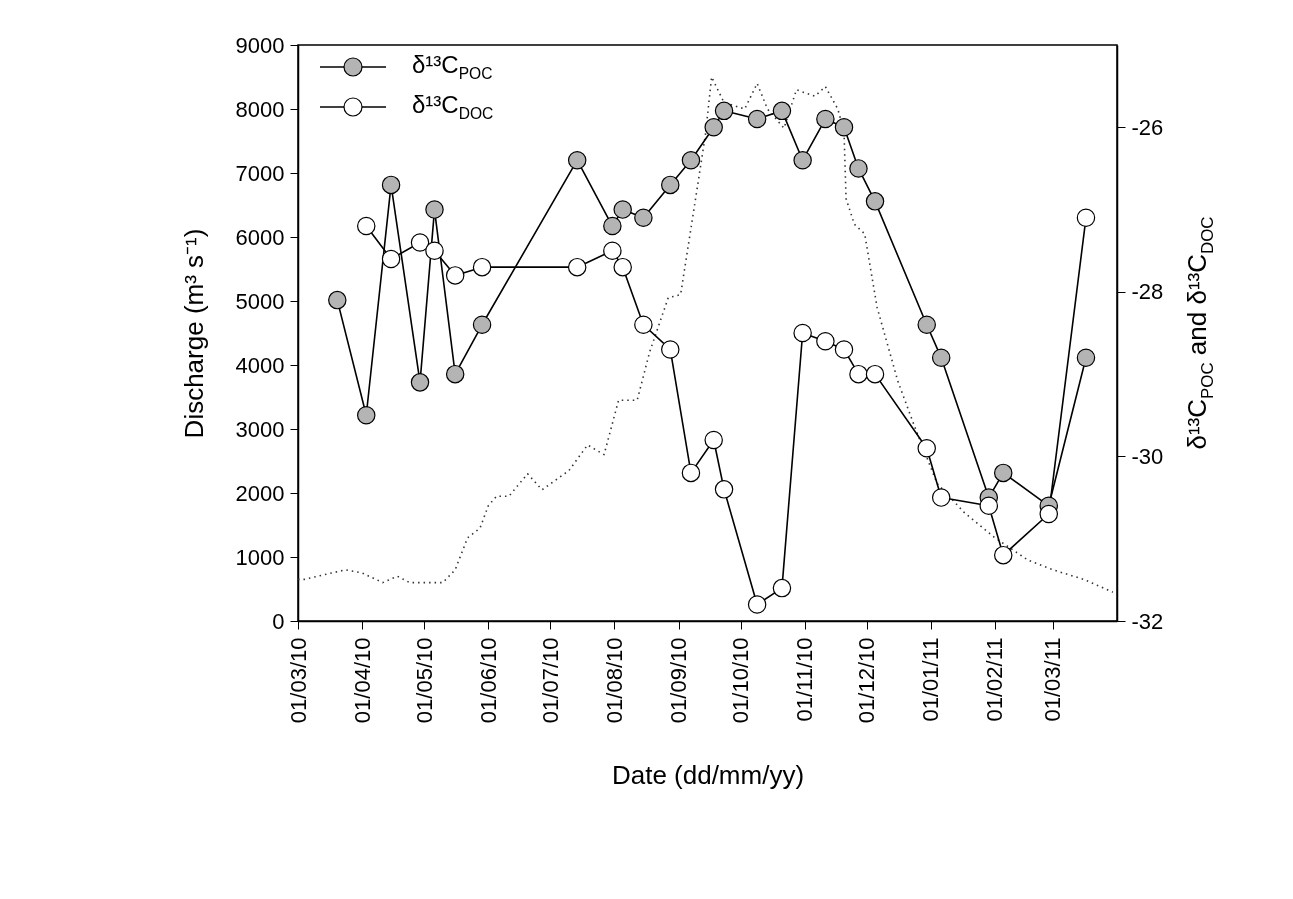  I want to click on y-tick-label: 2000, so click(260, 493).